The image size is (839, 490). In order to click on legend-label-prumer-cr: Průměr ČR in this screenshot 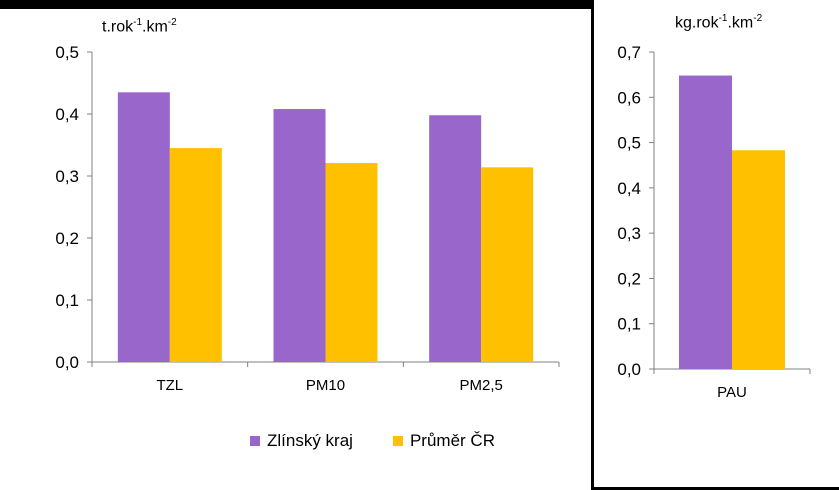, I will do `click(452, 440)`.